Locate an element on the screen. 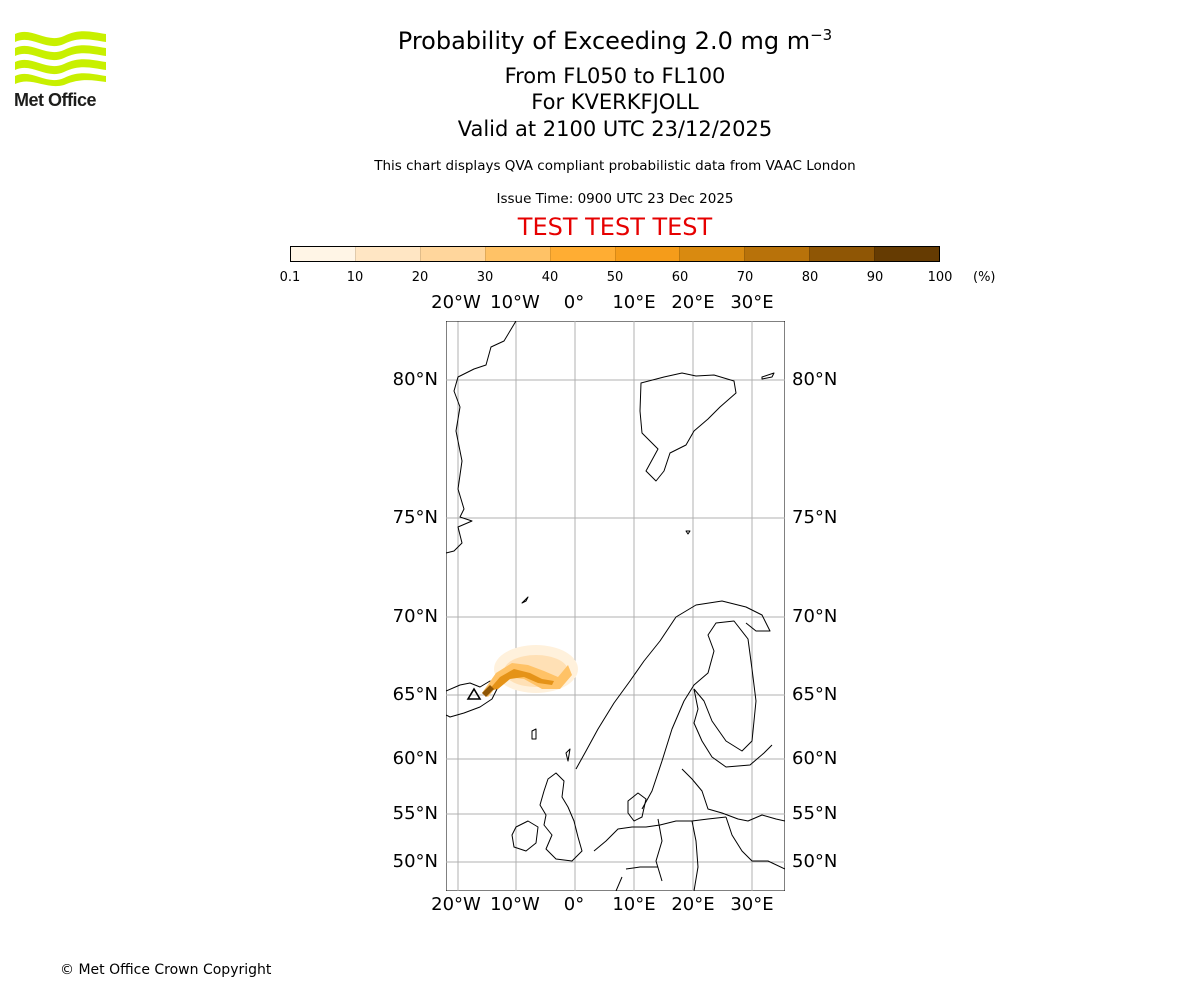 The width and height of the screenshot is (1200, 1000). continent-coast is located at coordinates (660, 834).